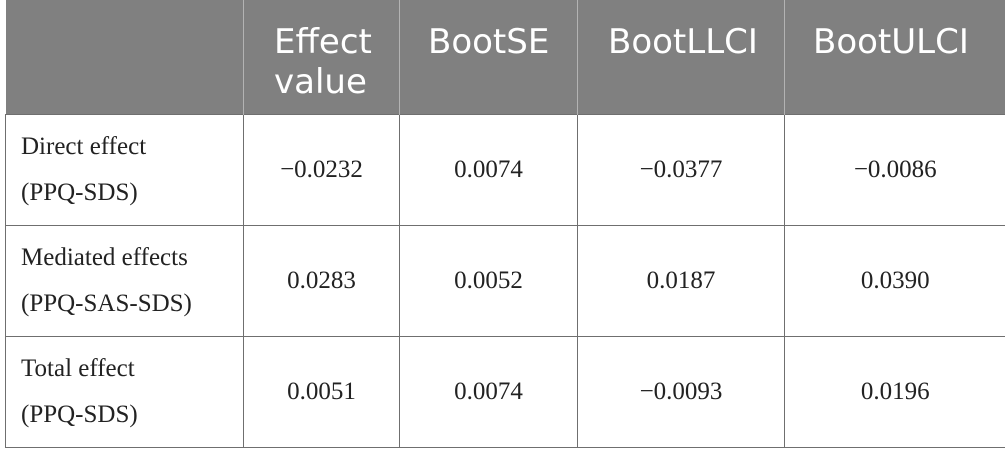  Describe the element at coordinates (321, 169) in the screenshot. I see `cell-effect-value: −0.0232` at that location.